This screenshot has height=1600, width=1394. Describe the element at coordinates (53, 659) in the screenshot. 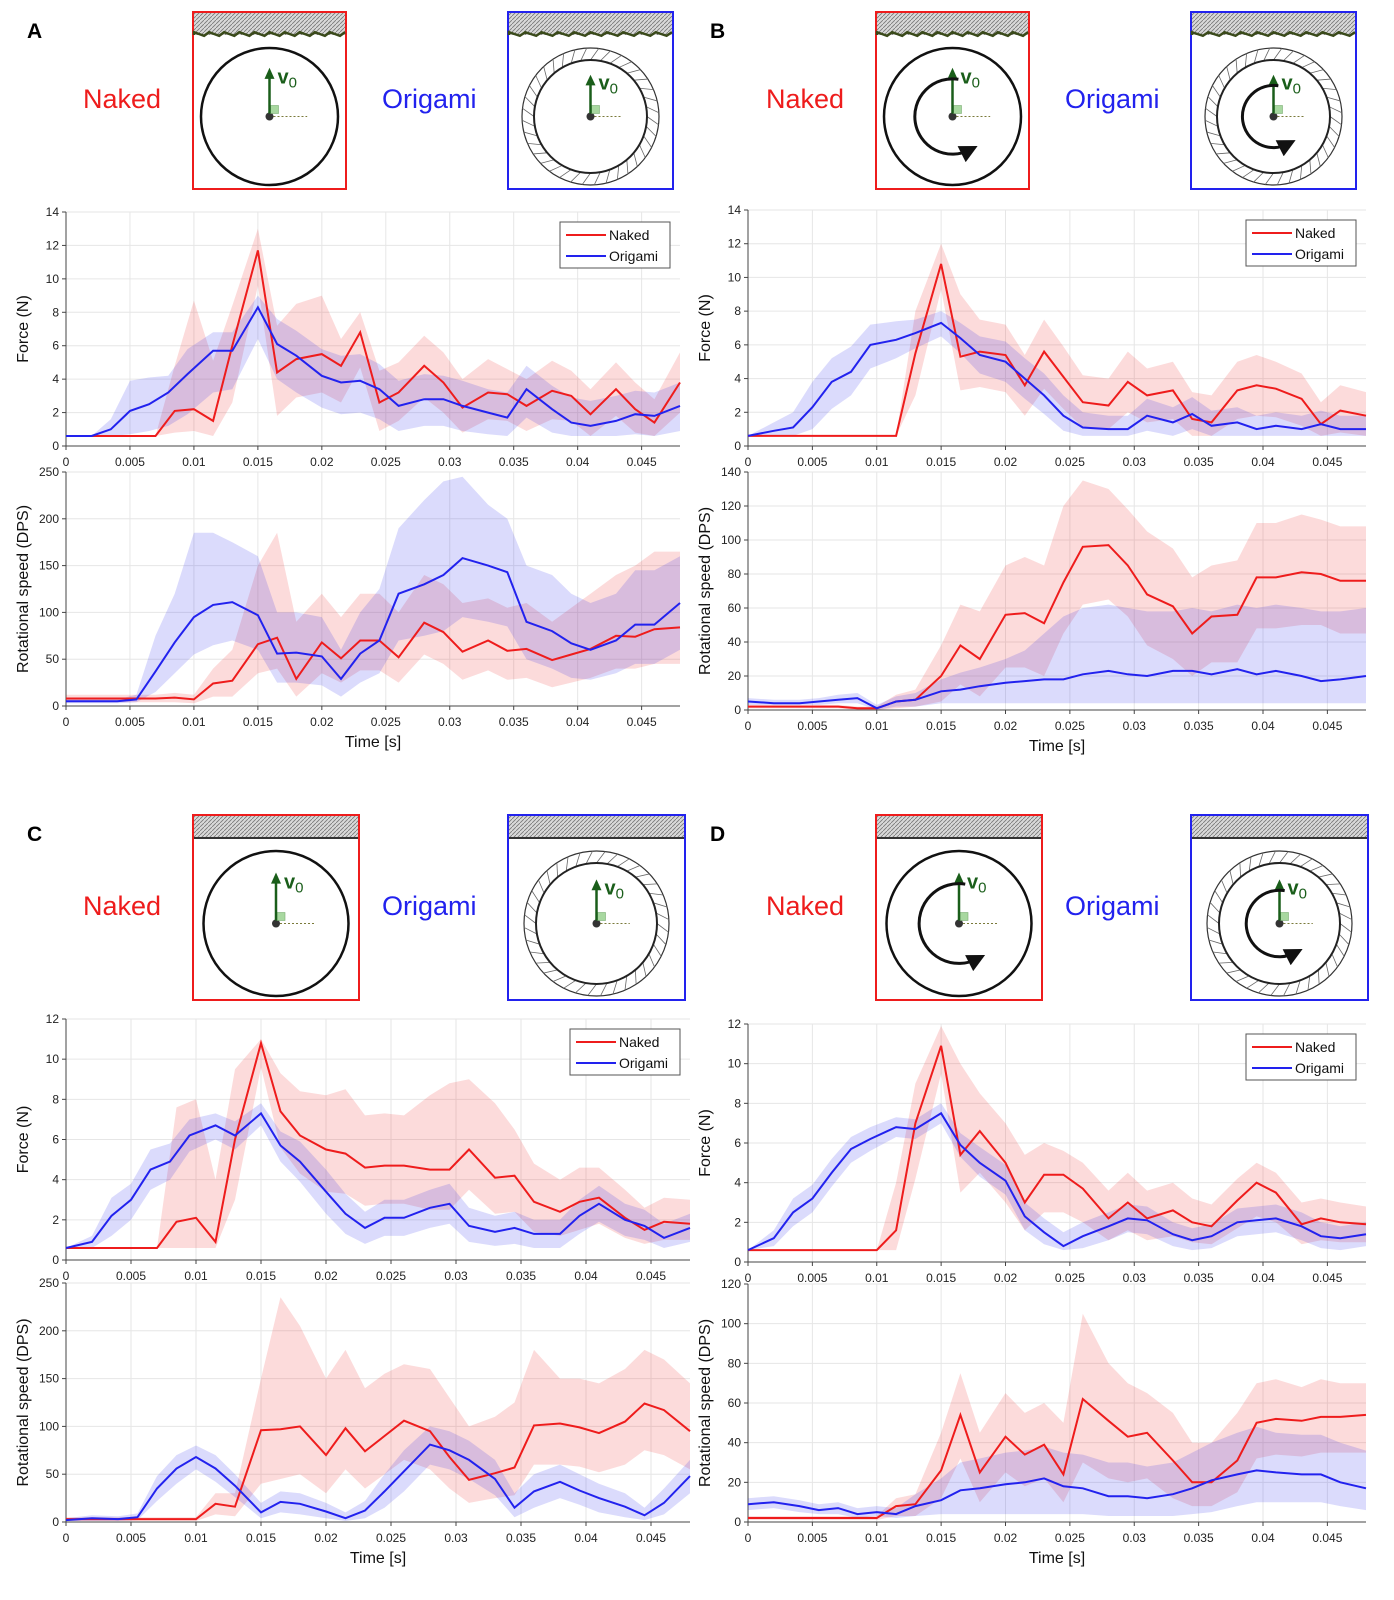

I see `y-tick-label: 50` at that location.